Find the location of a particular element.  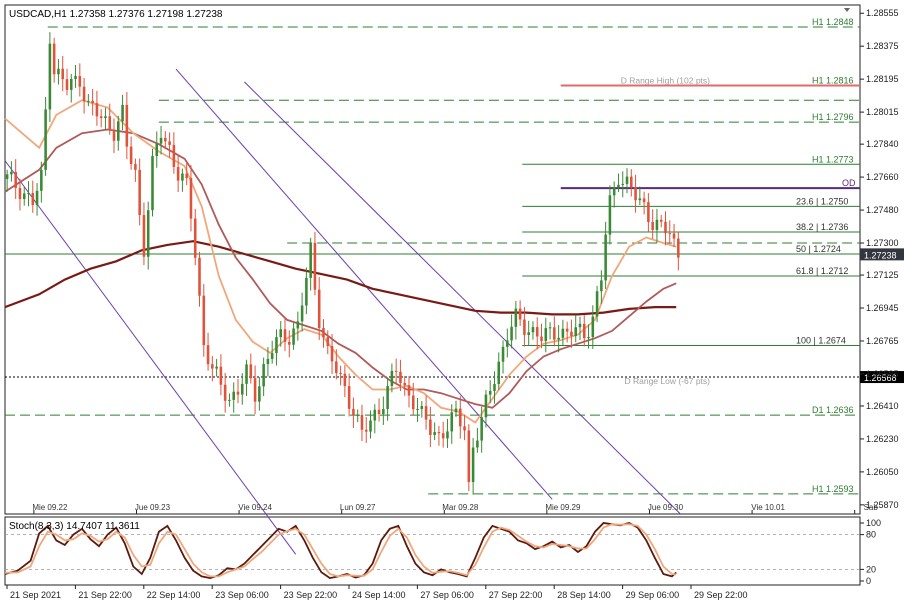

level-label: 23.6 | 1.2750 is located at coordinates (822, 201).